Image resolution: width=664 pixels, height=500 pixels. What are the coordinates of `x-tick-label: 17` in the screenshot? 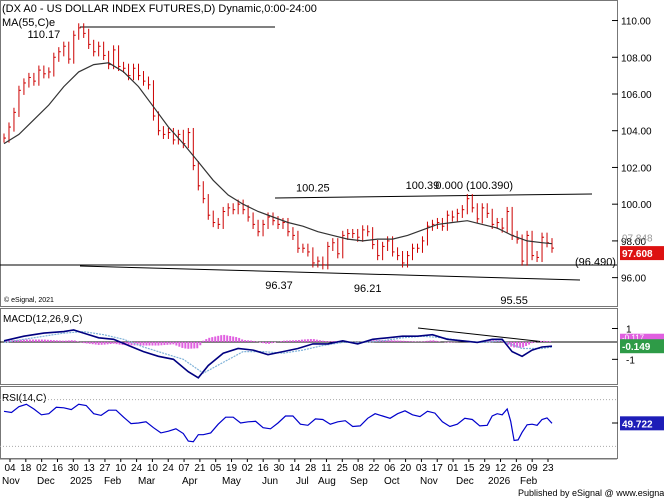 It's located at (438, 468).